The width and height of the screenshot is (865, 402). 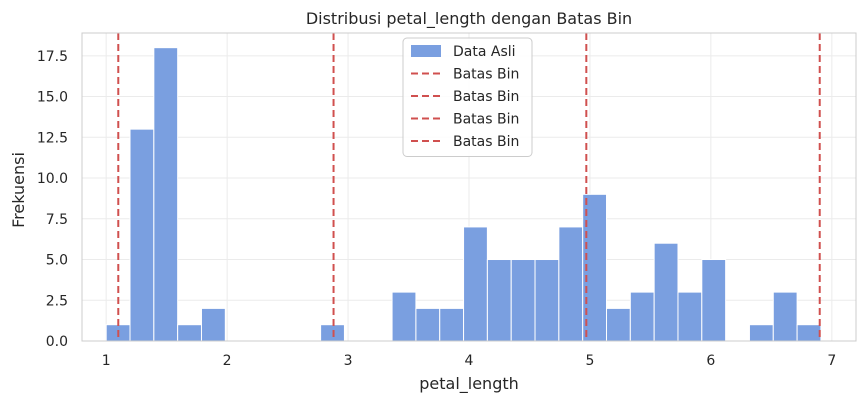 I want to click on y-tick-label: 10.0, so click(x=52, y=179).